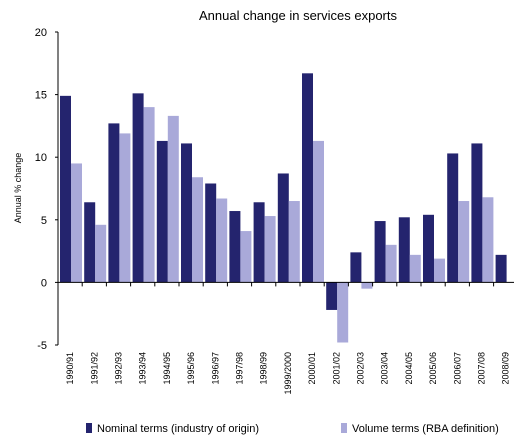 The width and height of the screenshot is (514, 440). Describe the element at coordinates (41, 158) in the screenshot. I see `y-tick-label-3: 10` at that location.